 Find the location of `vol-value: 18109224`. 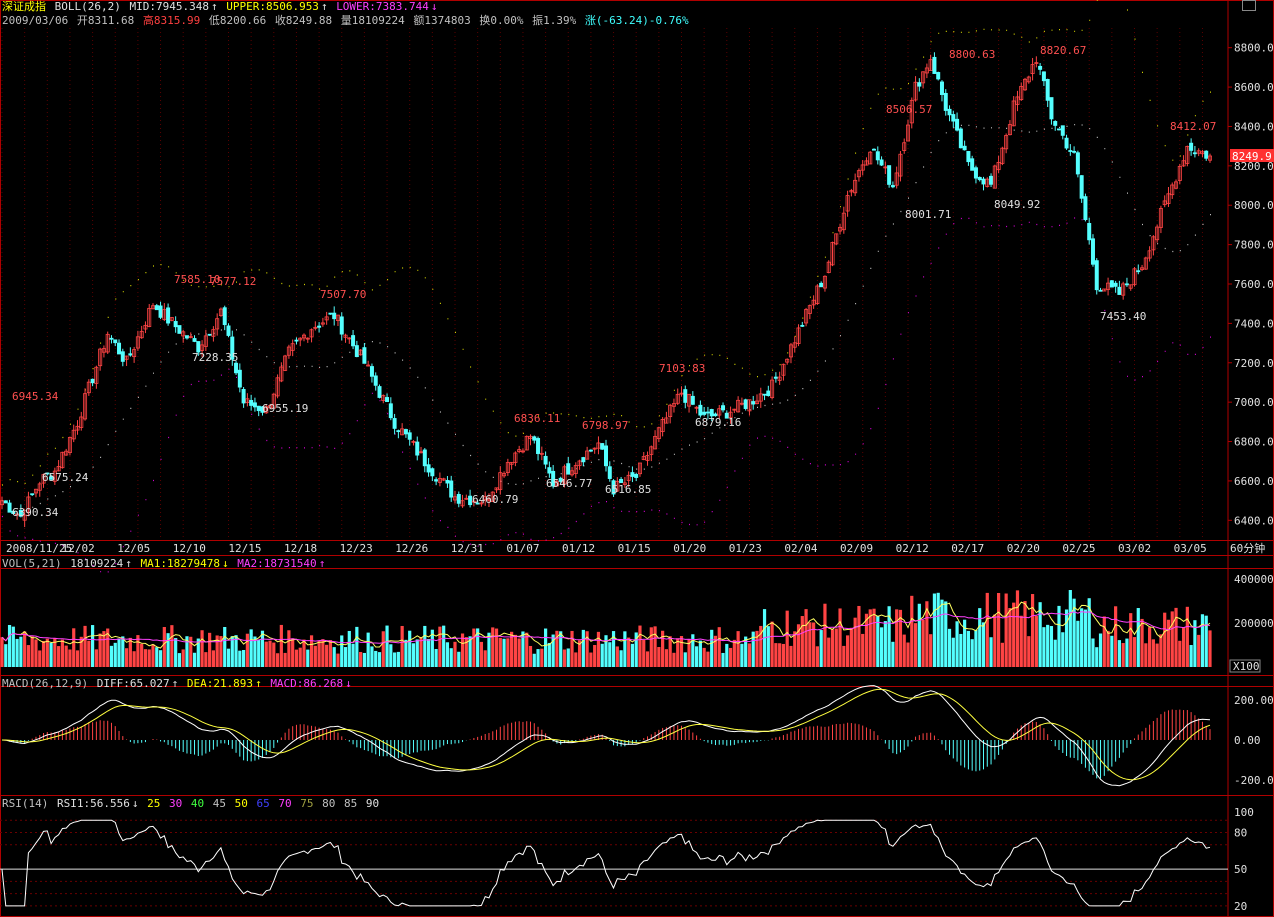

vol-value: 18109224 is located at coordinates (97, 563).